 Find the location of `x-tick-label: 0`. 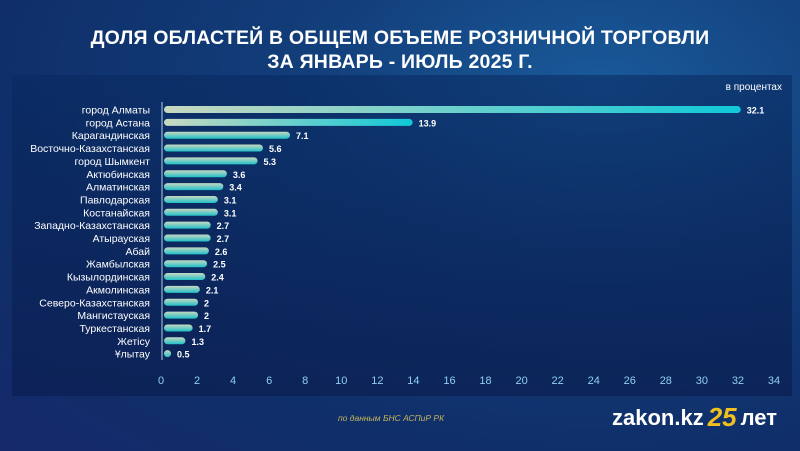

x-tick-label: 0 is located at coordinates (161, 381).